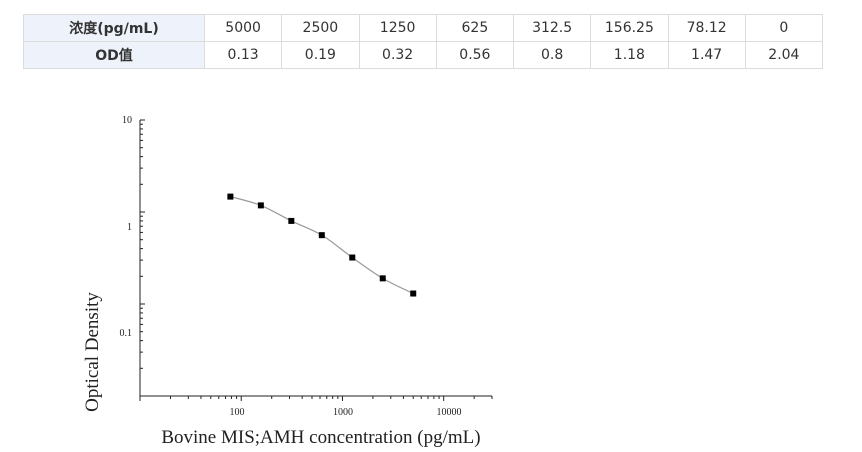 This screenshot has height=452, width=862. Describe the element at coordinates (126, 333) in the screenshot. I see `y-tick-label: 0.1` at that location.